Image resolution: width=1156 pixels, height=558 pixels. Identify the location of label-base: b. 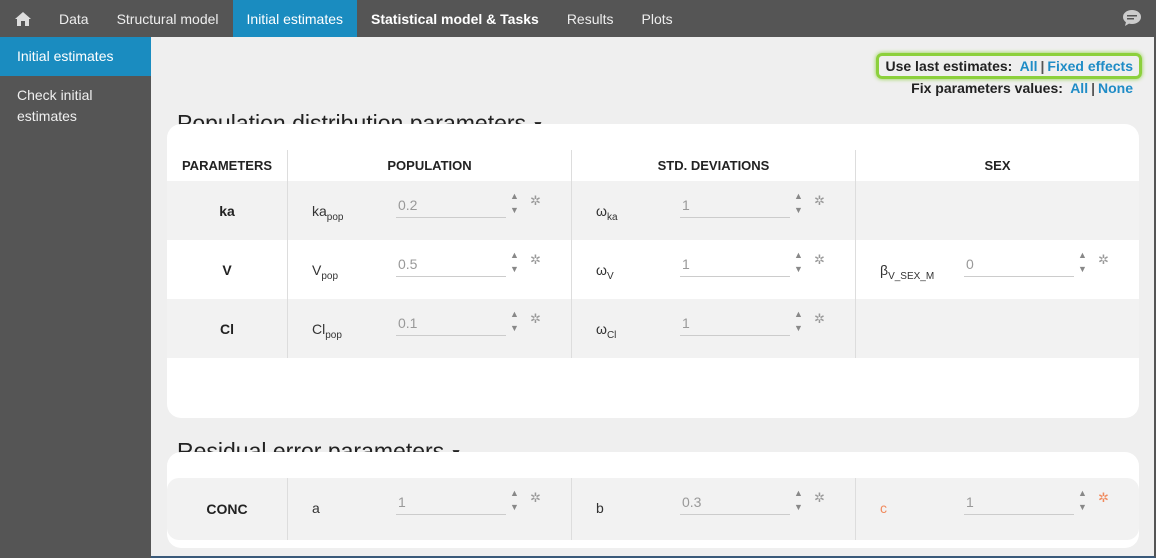
(600, 508).